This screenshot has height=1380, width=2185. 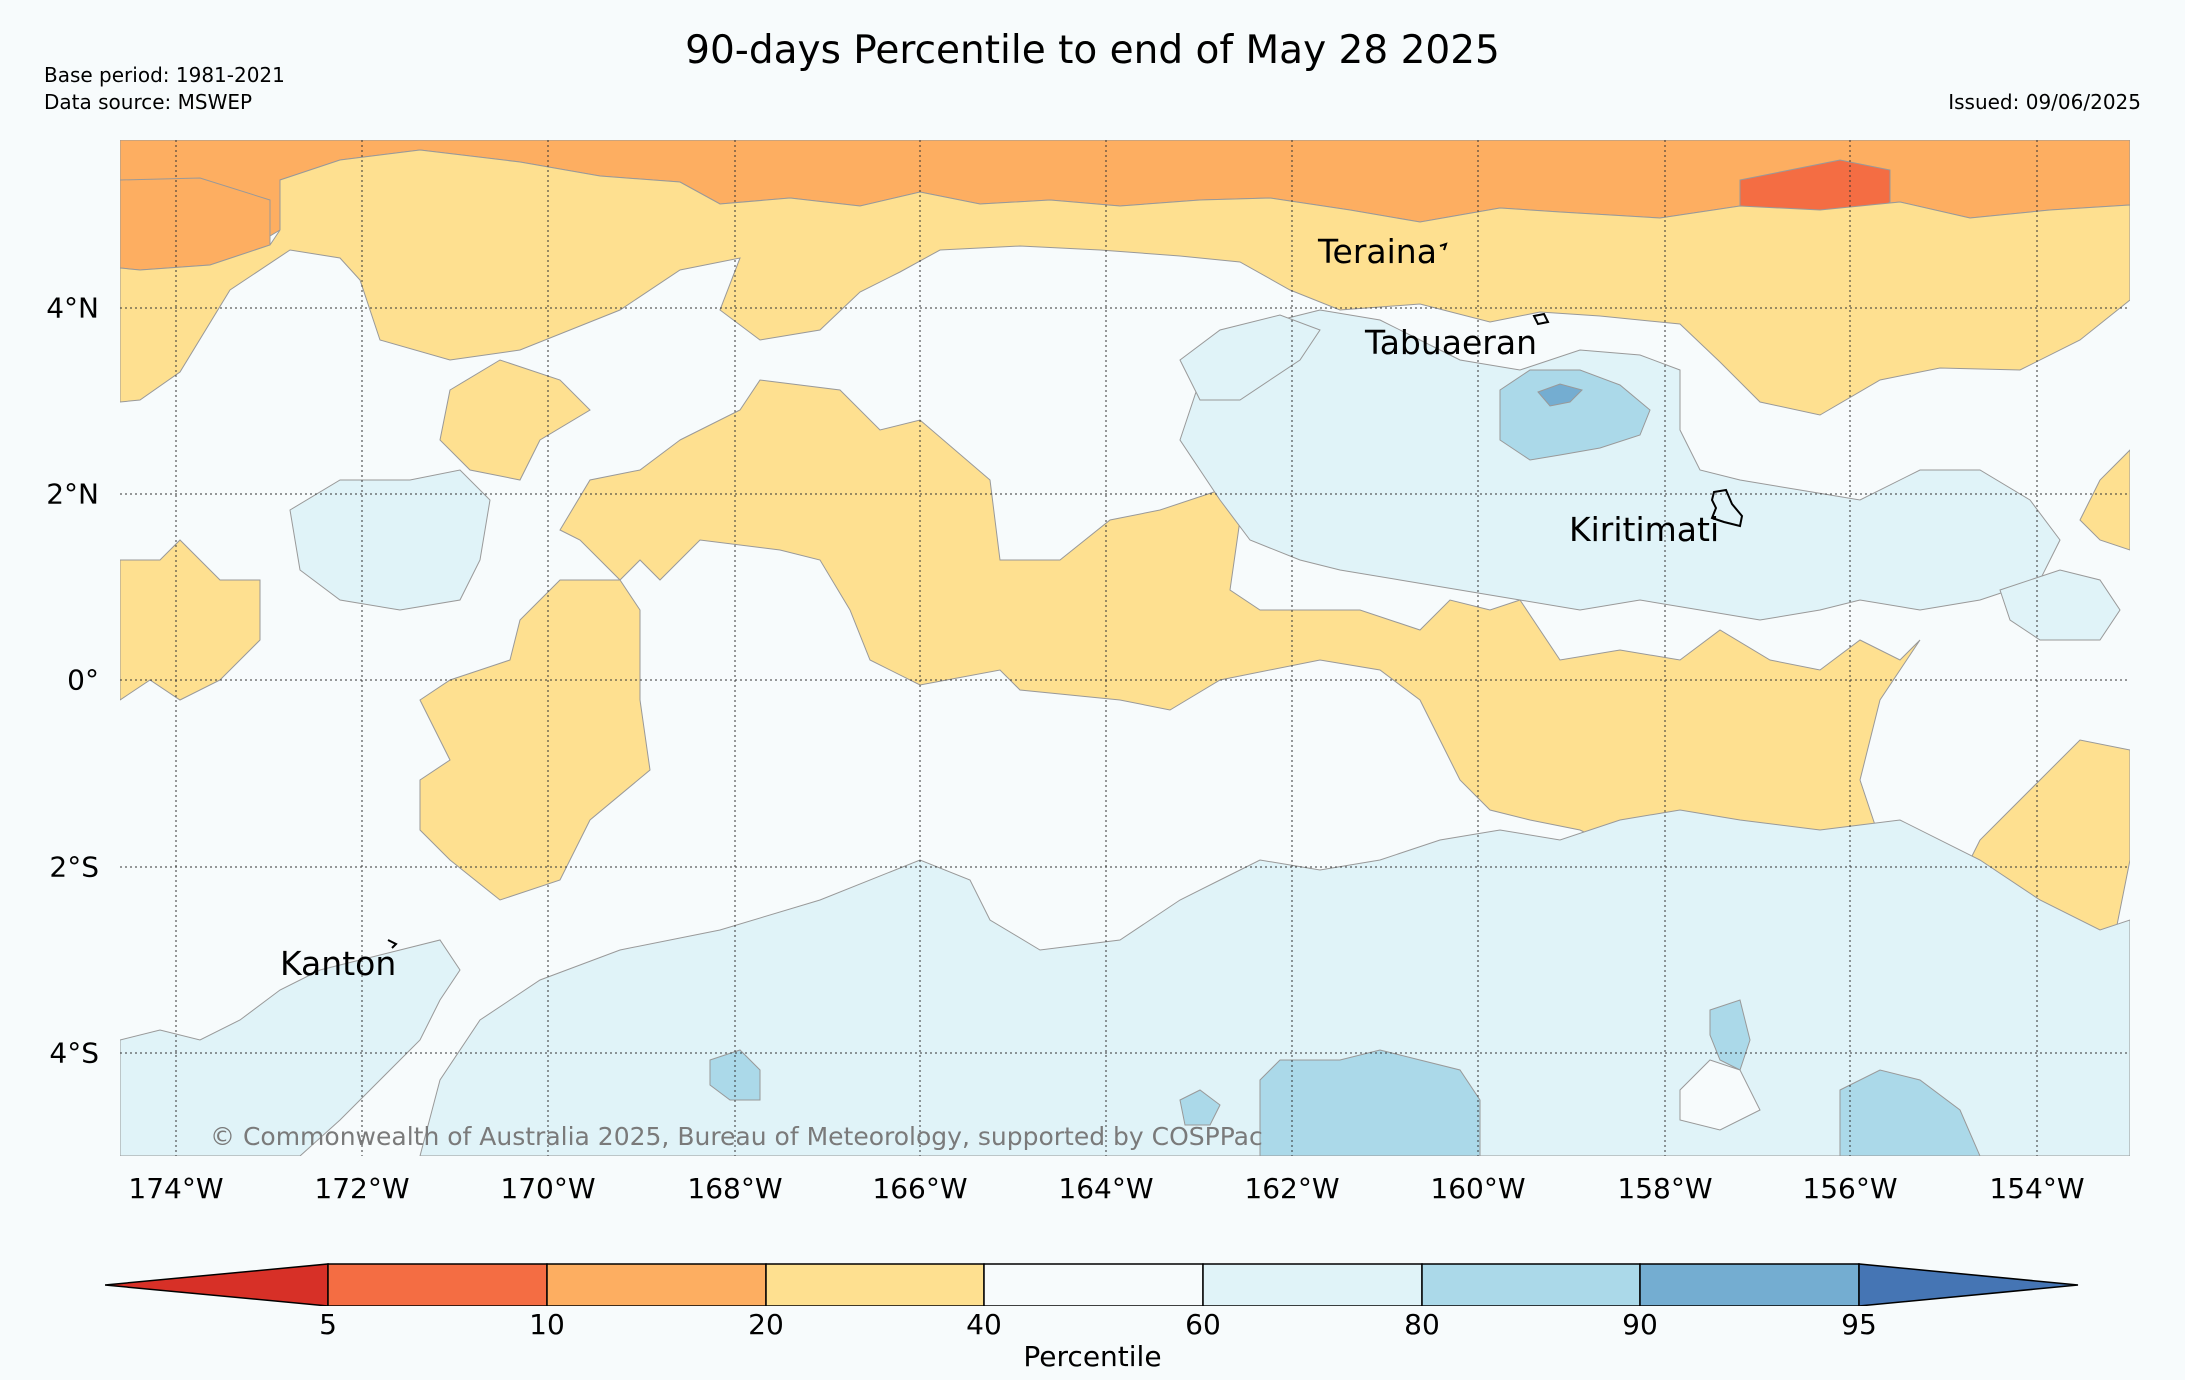 What do you see at coordinates (920, 1188) in the screenshot?
I see `lon-label-166w: 166°W` at bounding box center [920, 1188].